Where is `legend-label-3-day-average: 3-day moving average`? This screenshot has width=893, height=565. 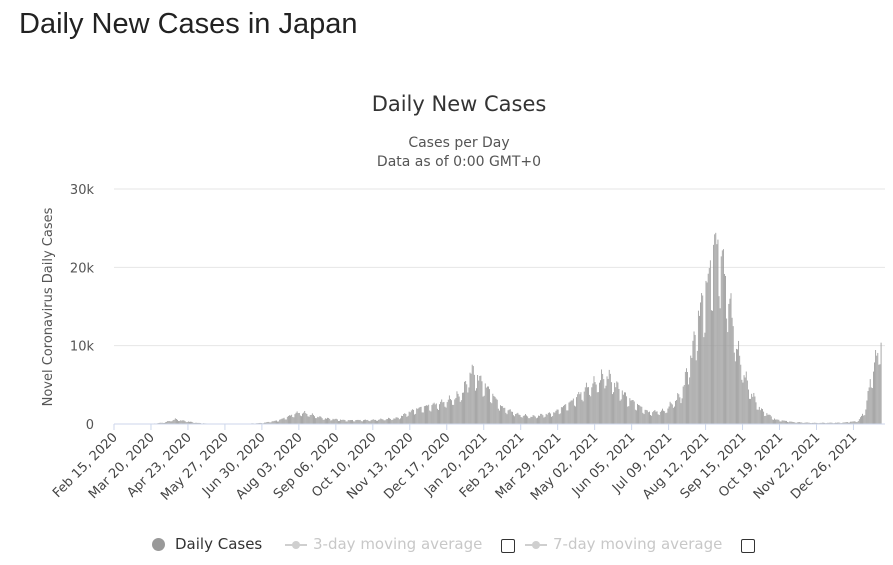
legend-label-3-day-average: 3-day moving average is located at coordinates (398, 544).